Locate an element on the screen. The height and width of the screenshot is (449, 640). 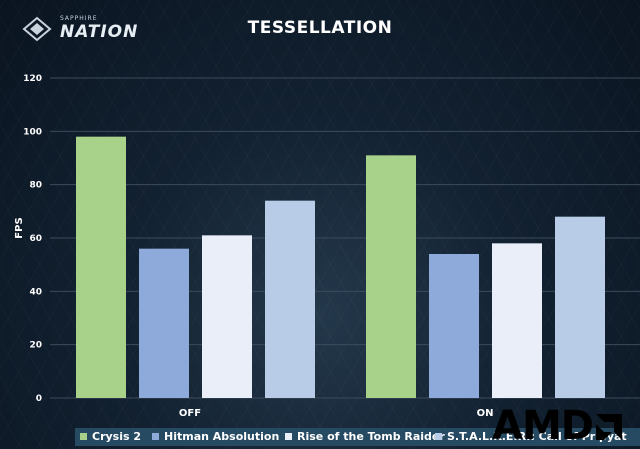
y-tick-label: 40 is located at coordinates (35, 292).